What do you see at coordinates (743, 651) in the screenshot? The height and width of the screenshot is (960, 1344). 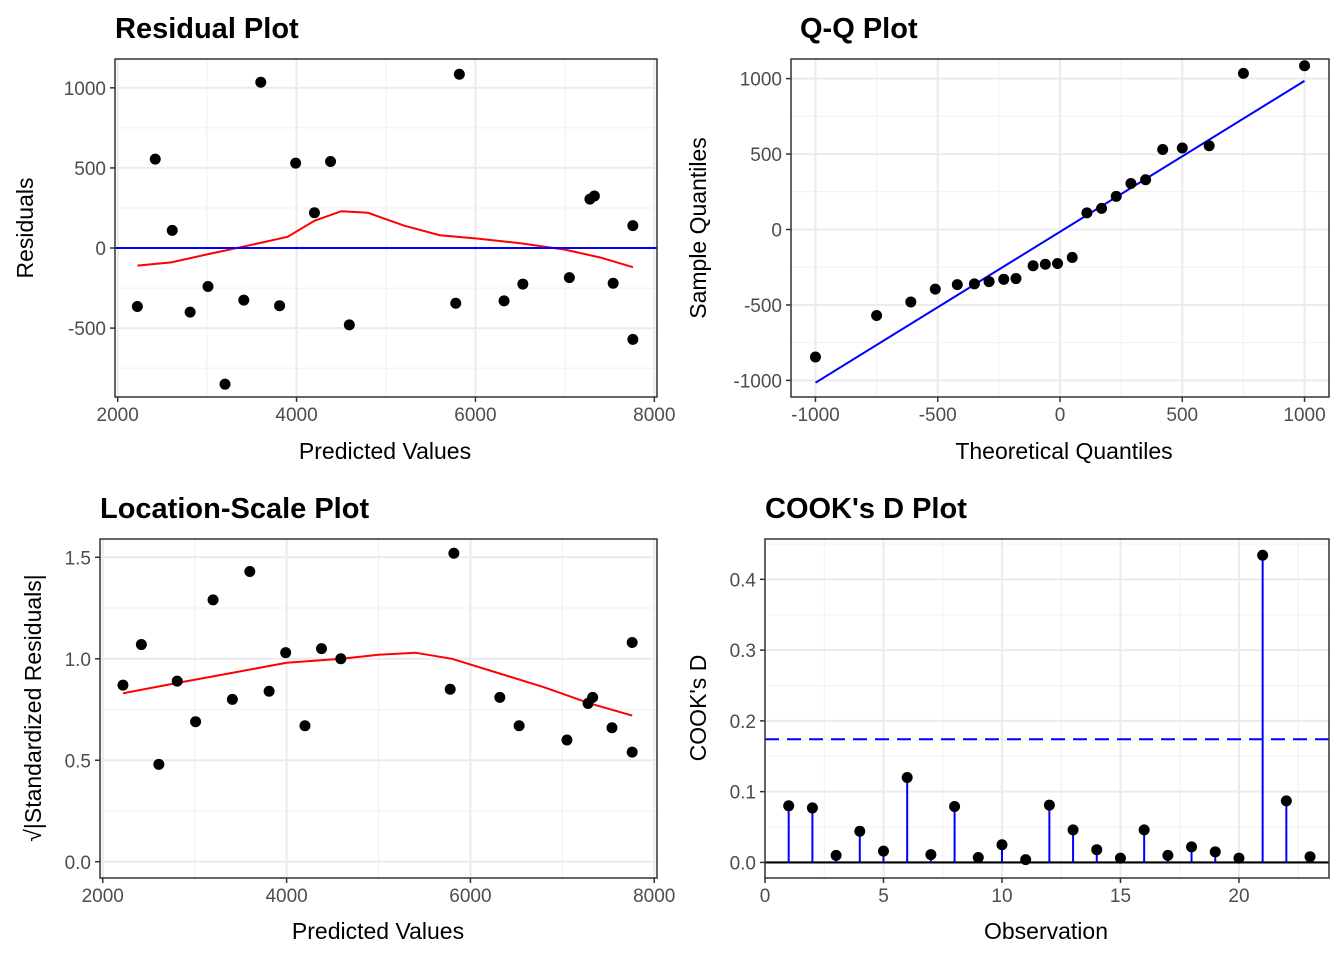 I see `y-tick-label: 0.3` at bounding box center [743, 651].